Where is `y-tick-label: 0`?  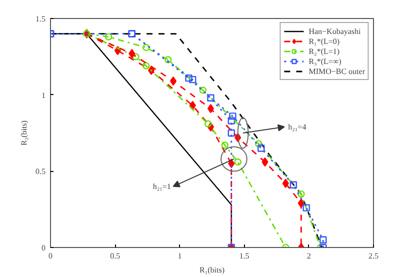
y-tick-label: 0 is located at coordinates (44, 248).